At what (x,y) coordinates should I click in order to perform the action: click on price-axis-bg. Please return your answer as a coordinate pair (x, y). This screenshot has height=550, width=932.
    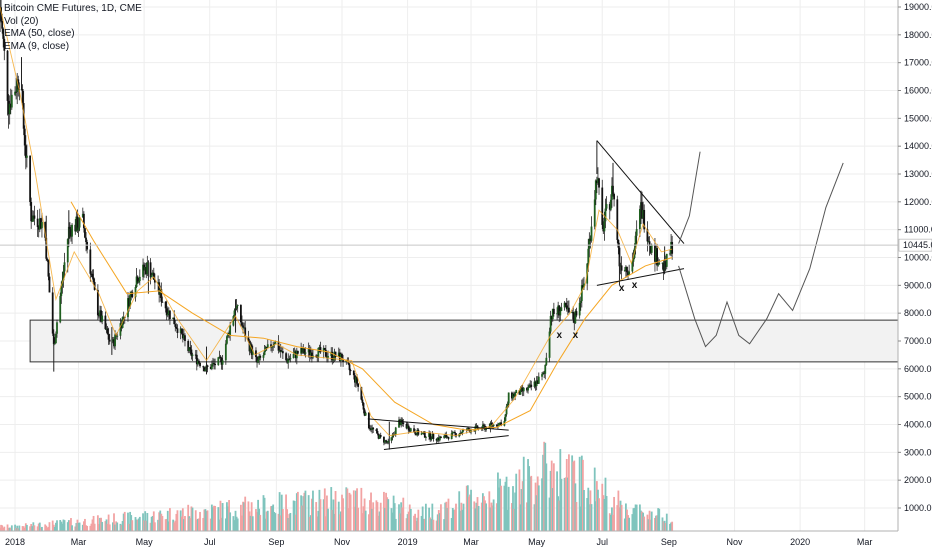
    Looking at the image, I should click on (915, 275).